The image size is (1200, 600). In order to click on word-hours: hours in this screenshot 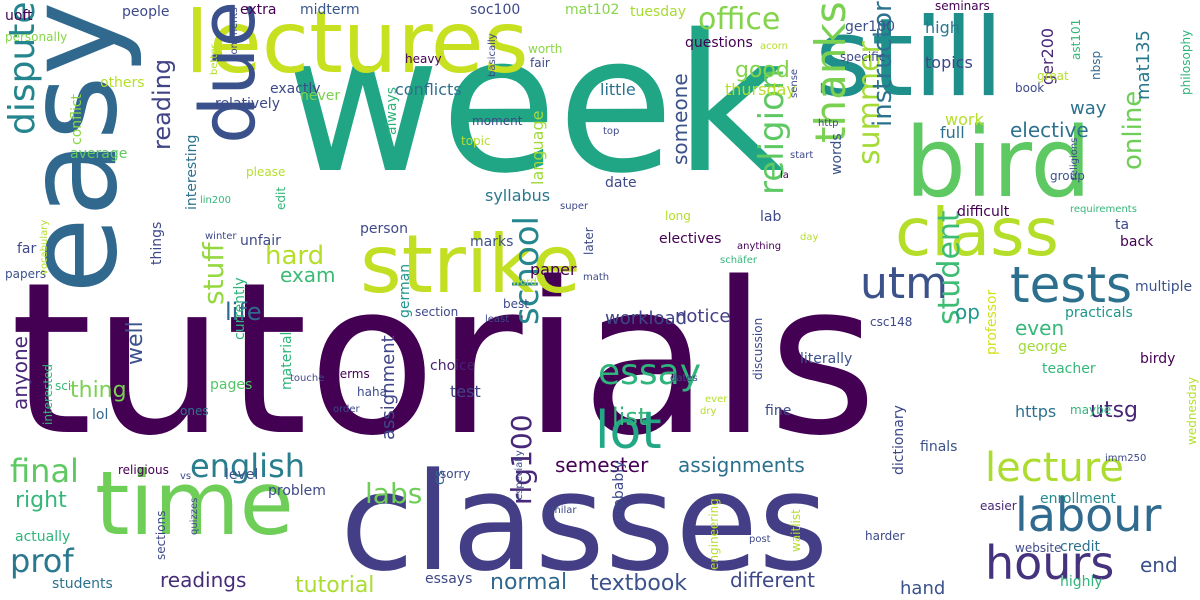, I will do `click(1050, 563)`.